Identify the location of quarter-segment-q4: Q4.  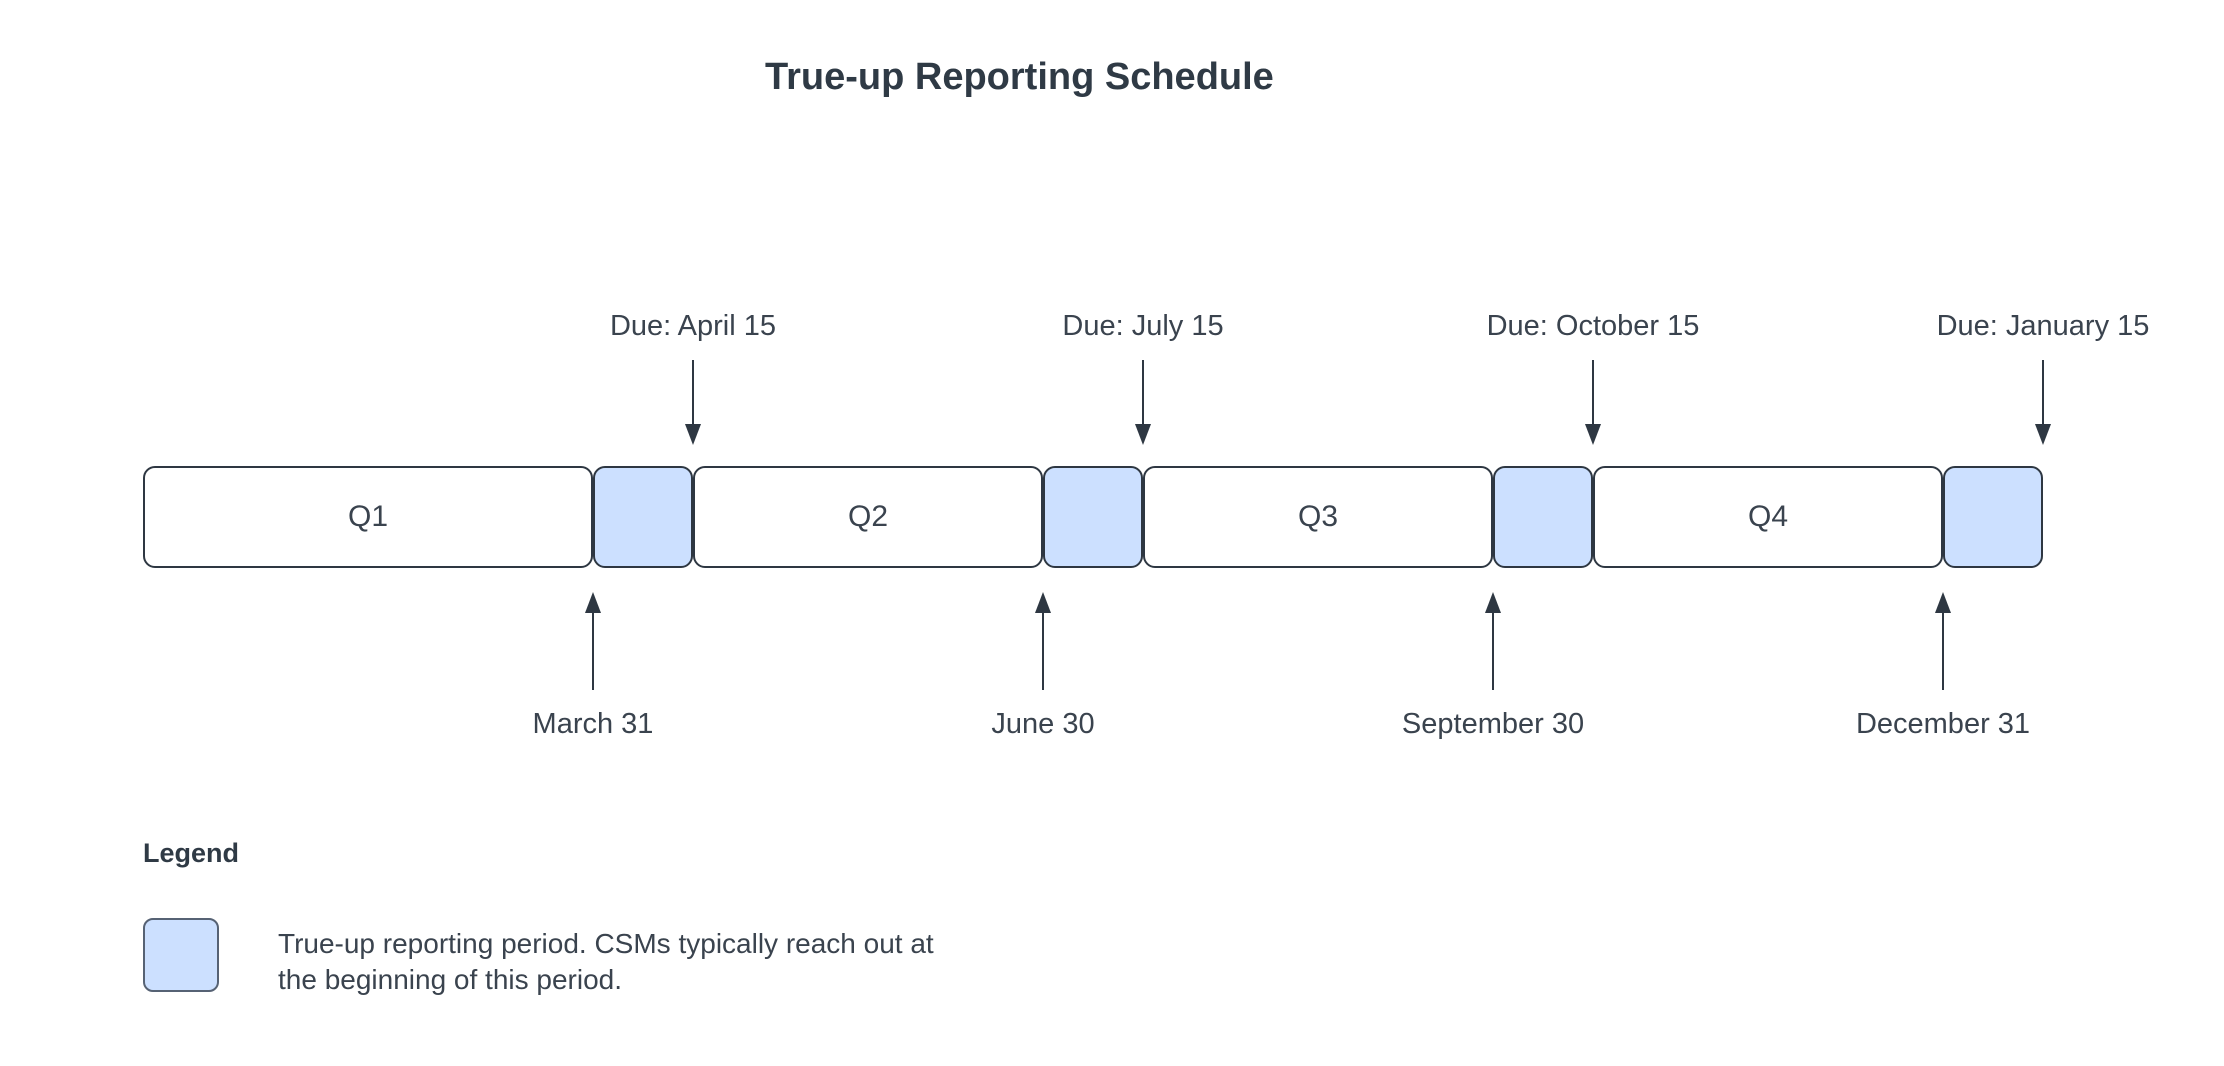
(1768, 517).